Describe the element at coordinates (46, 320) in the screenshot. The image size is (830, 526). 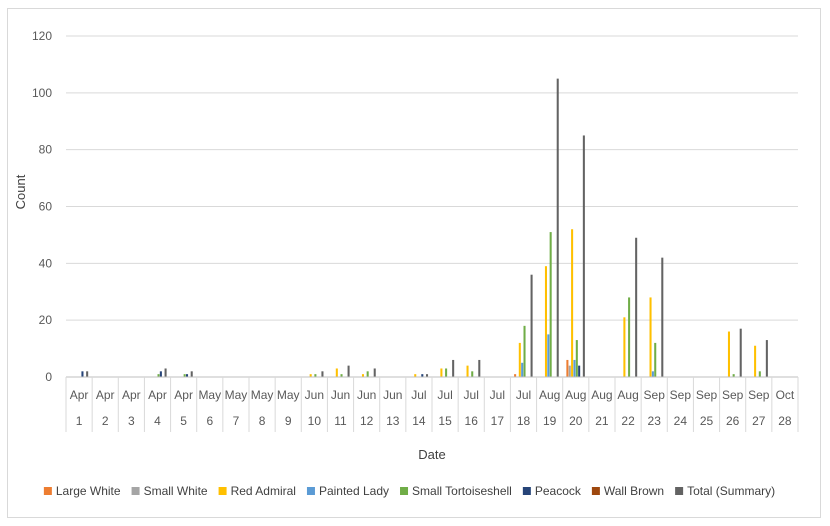
I see `y-tick-label: 20` at that location.